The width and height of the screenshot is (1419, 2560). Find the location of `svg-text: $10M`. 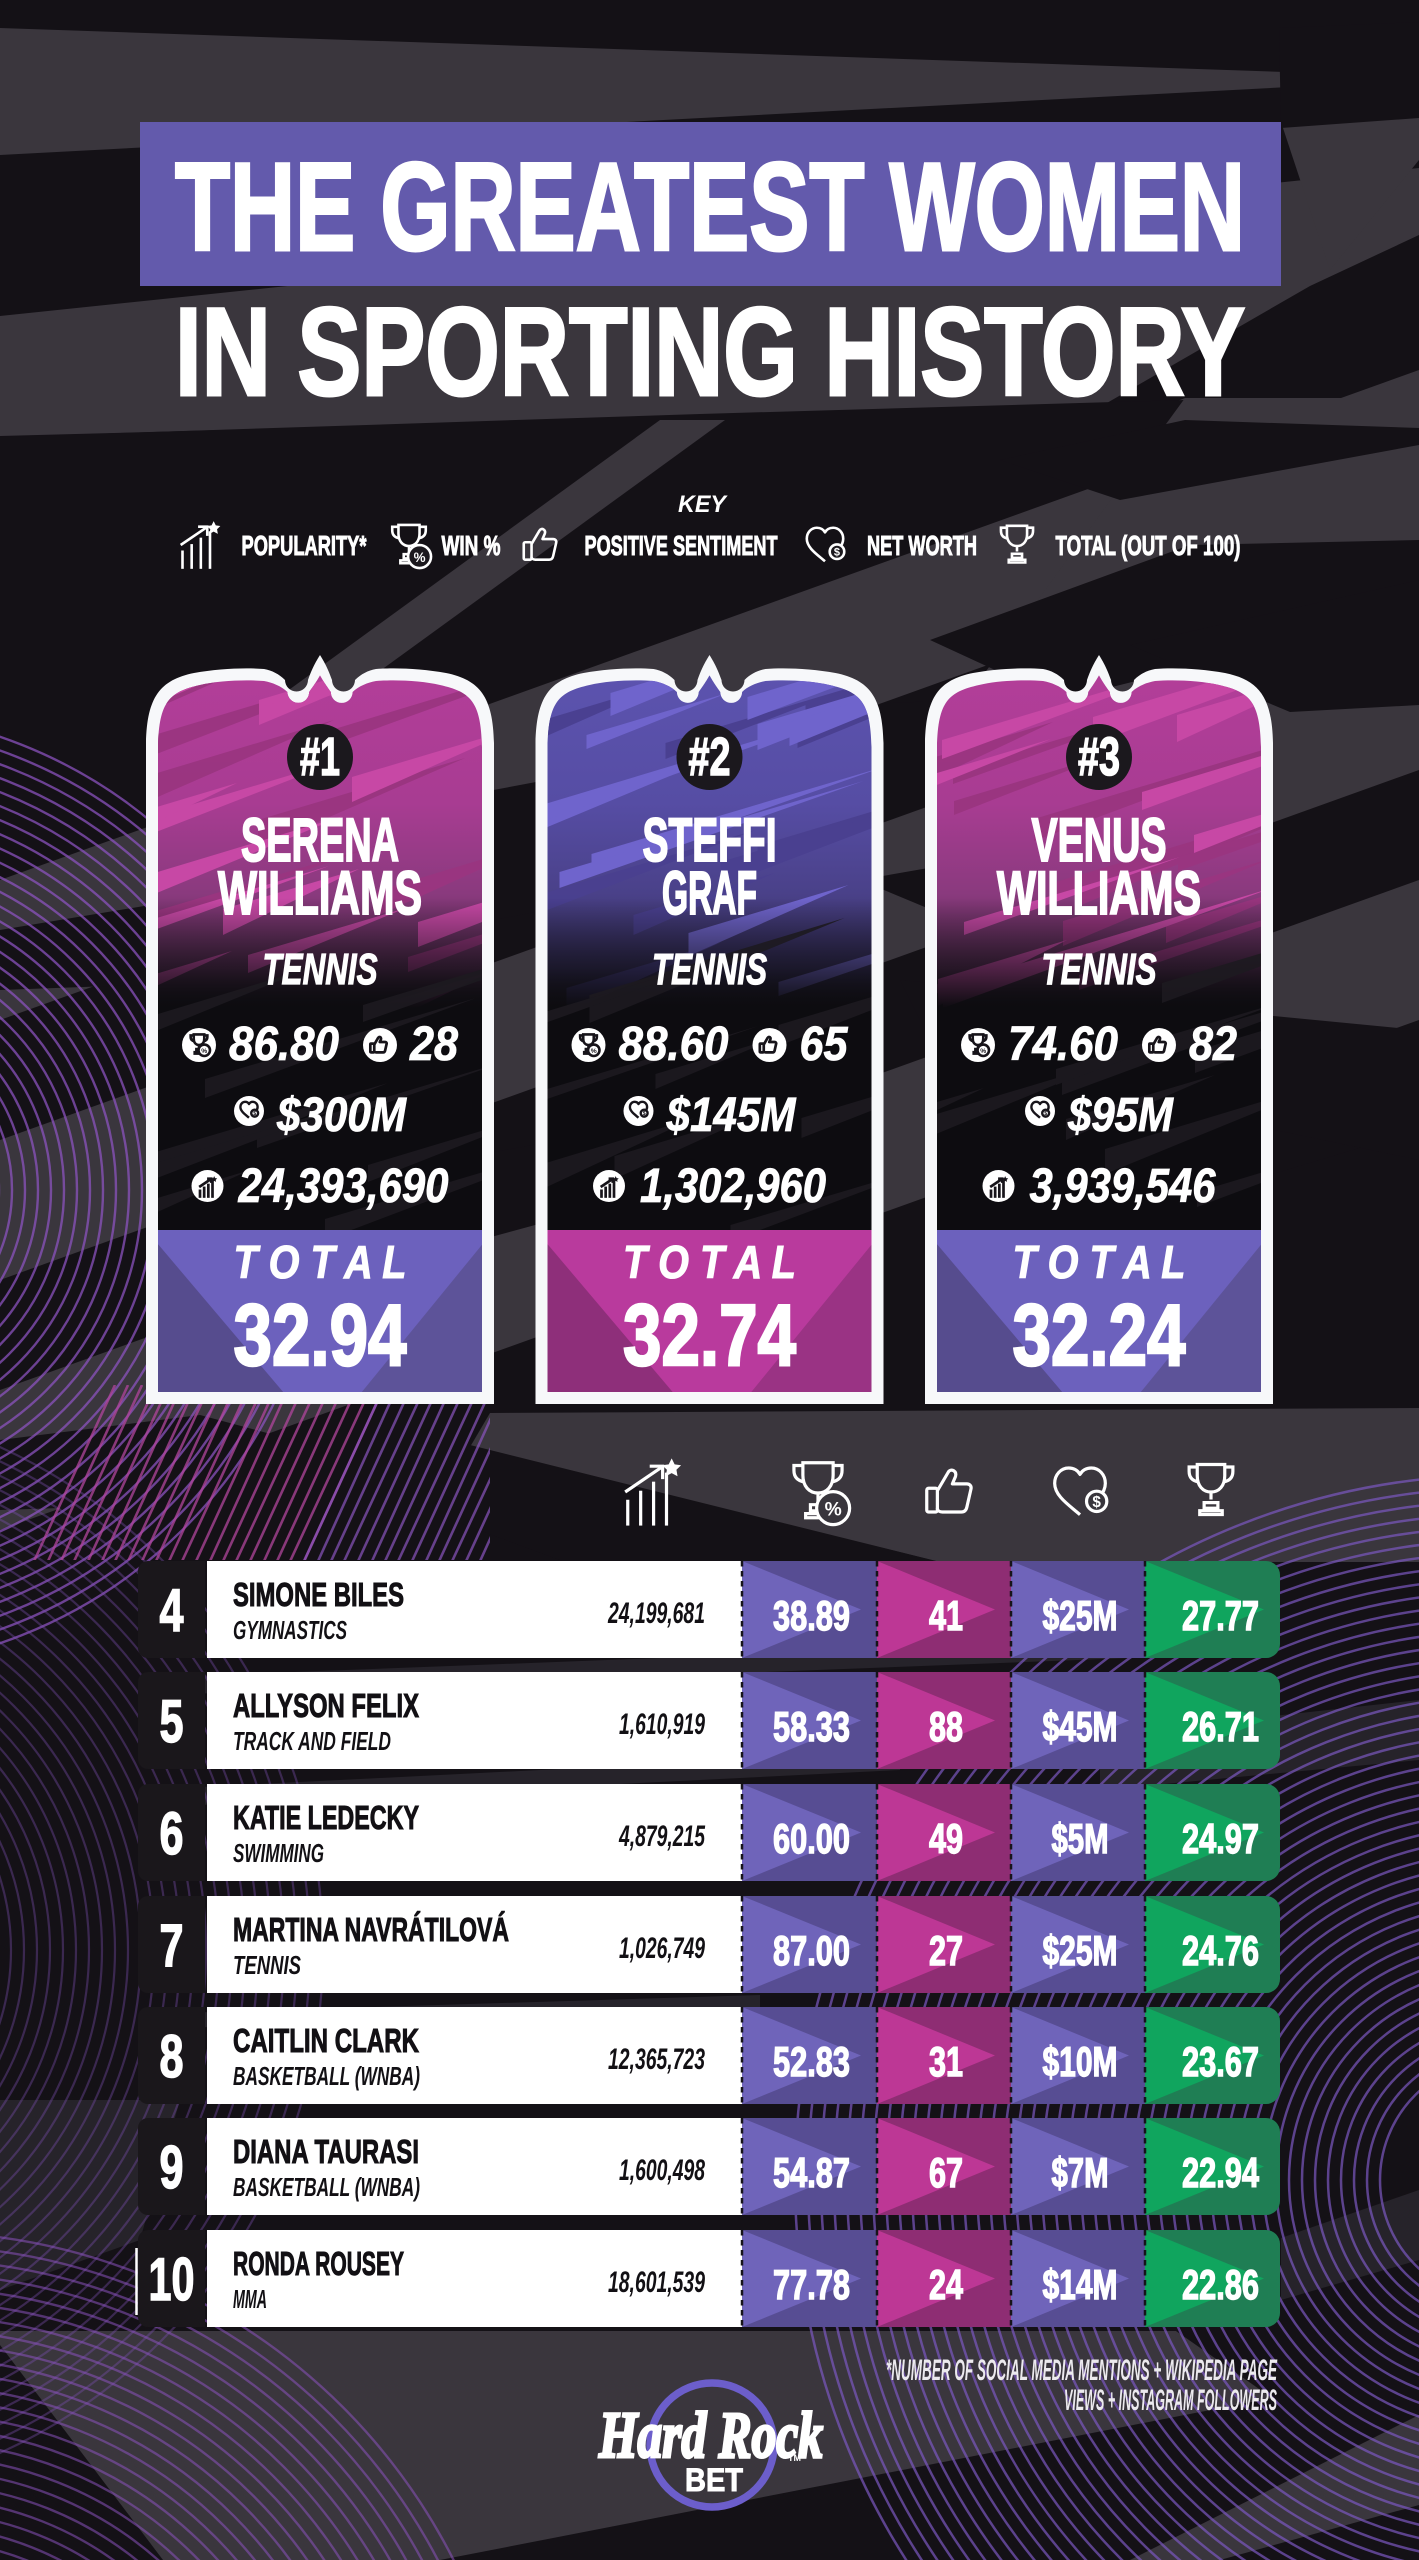

svg-text: $10M is located at coordinates (1080, 2061).